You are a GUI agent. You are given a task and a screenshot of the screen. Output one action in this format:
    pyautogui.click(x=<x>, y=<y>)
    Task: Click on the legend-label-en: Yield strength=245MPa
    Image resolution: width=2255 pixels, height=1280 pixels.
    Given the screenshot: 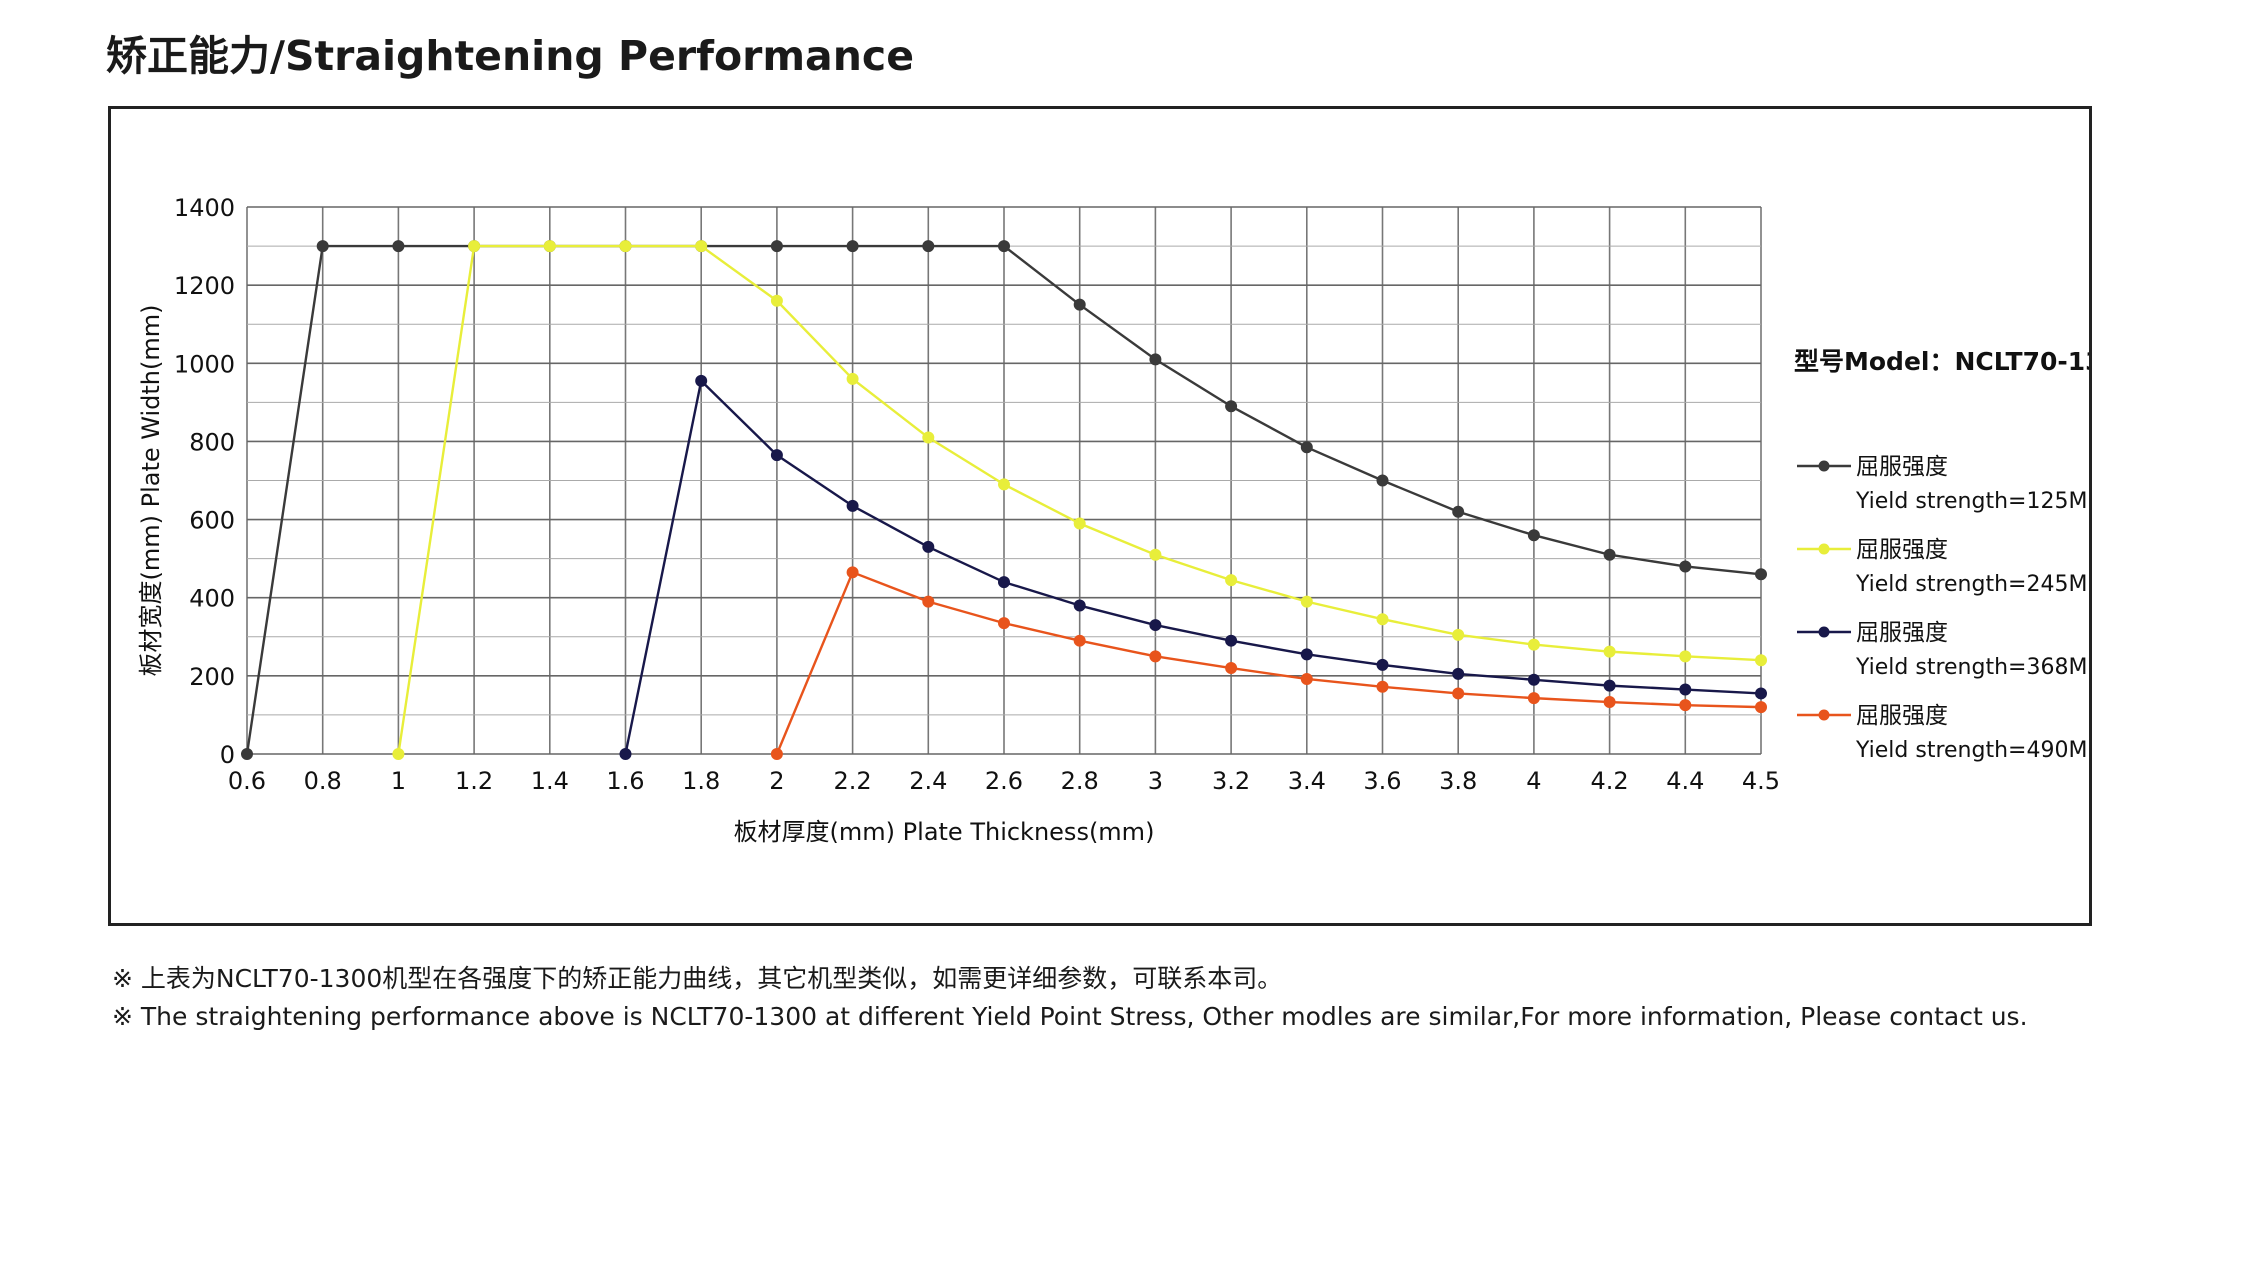 What is the action you would take?
    pyautogui.click(x=1972, y=584)
    